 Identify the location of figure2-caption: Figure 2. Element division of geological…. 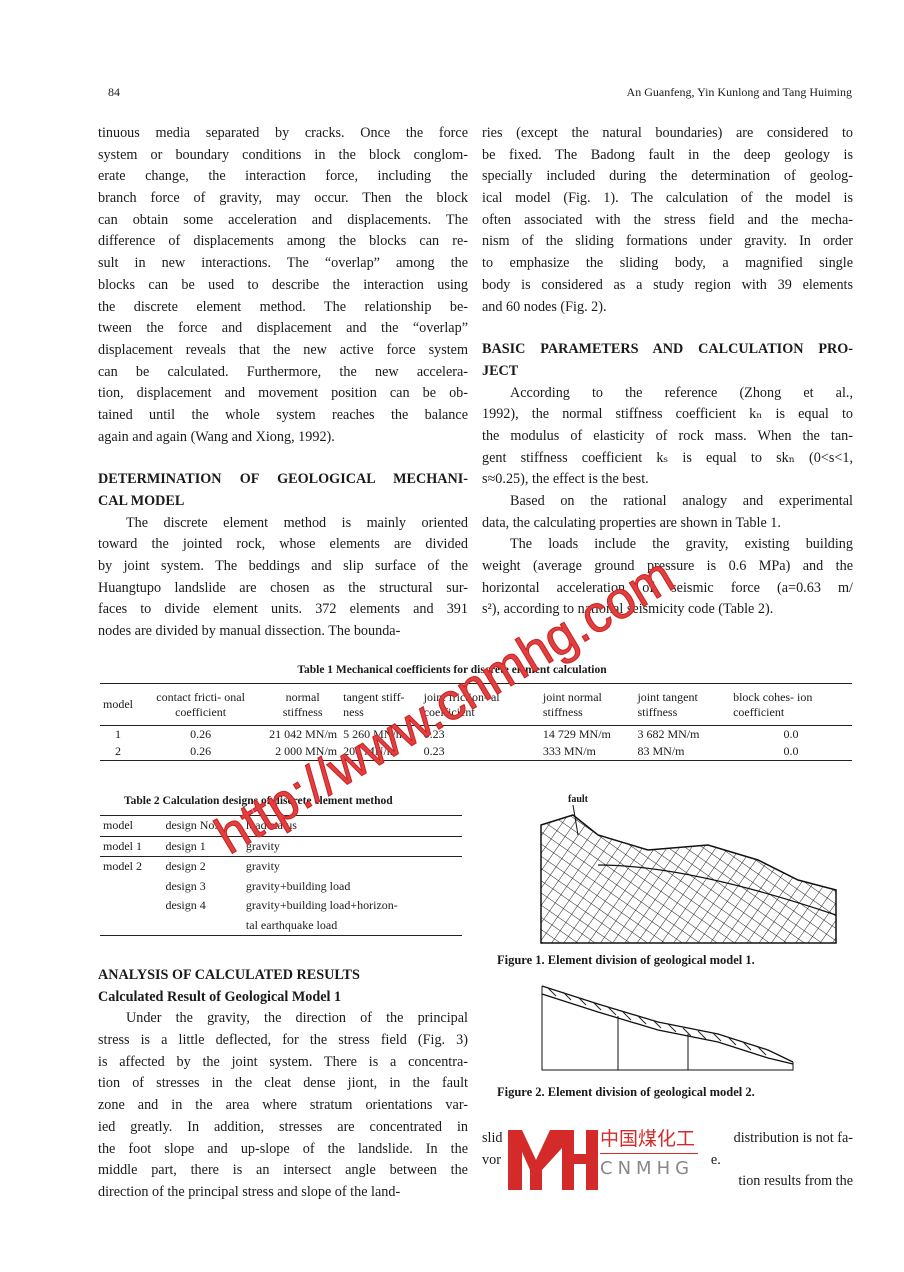
(626, 1092).